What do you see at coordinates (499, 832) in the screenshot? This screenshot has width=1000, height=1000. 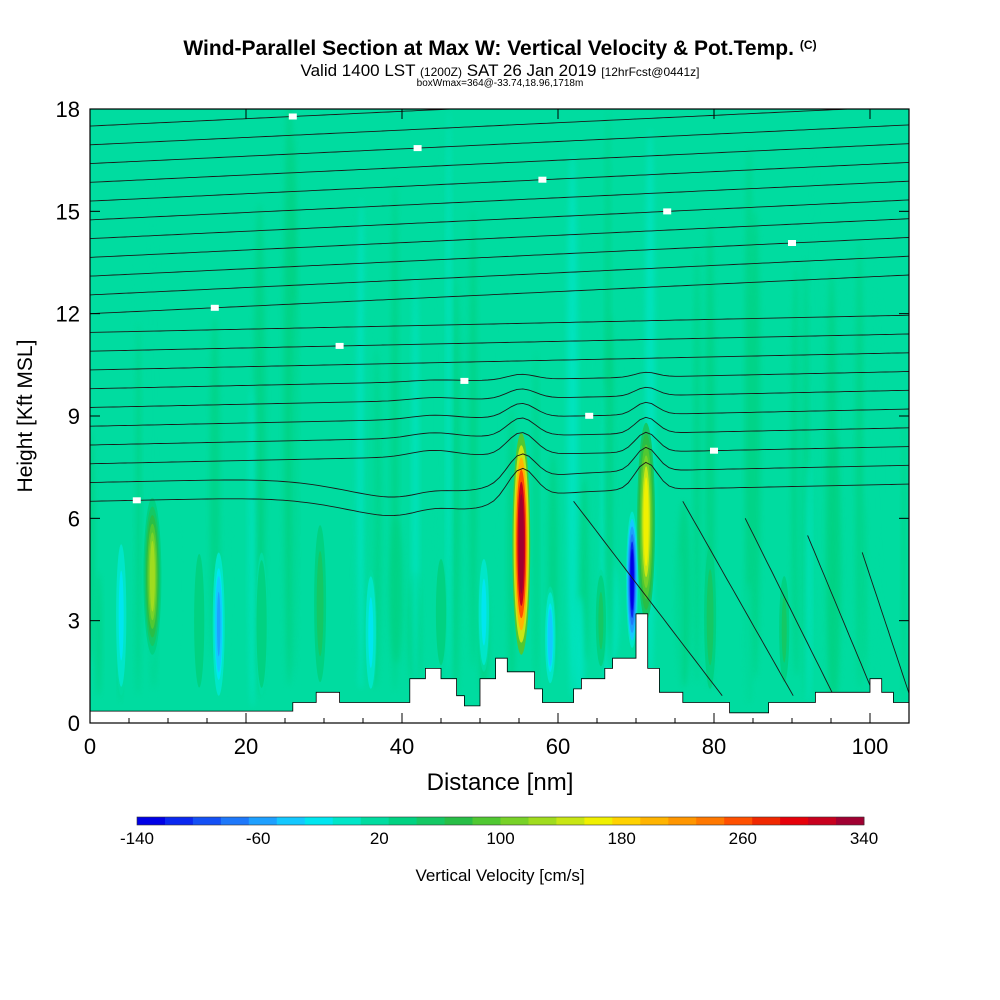 I see `colorbar: -140 -60 20 100 180 260 340` at bounding box center [499, 832].